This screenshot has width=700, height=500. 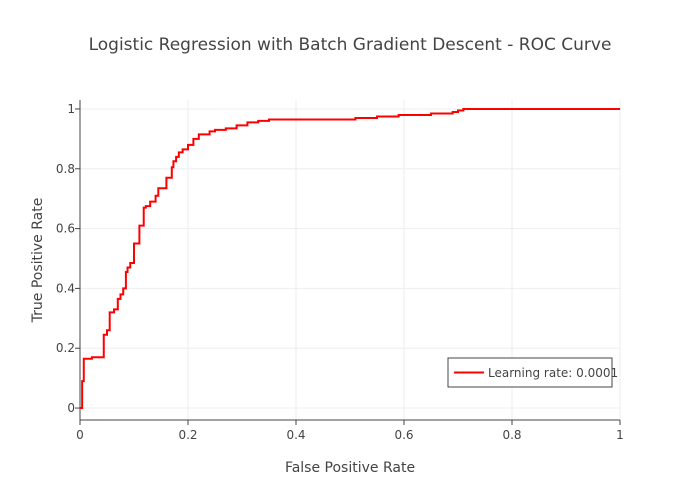 What do you see at coordinates (403, 435) in the screenshot?
I see `x-tick-label: 0.6` at bounding box center [403, 435].